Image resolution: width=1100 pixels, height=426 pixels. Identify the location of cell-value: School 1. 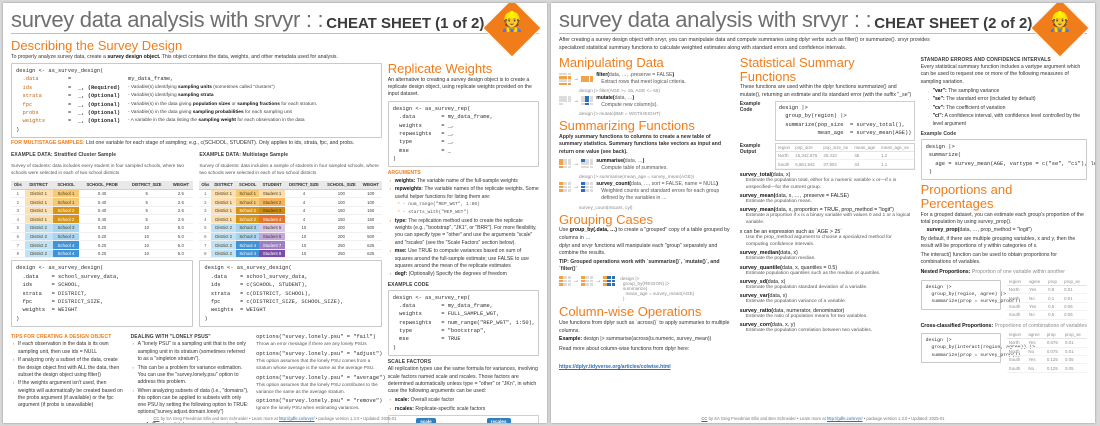
(248, 194).